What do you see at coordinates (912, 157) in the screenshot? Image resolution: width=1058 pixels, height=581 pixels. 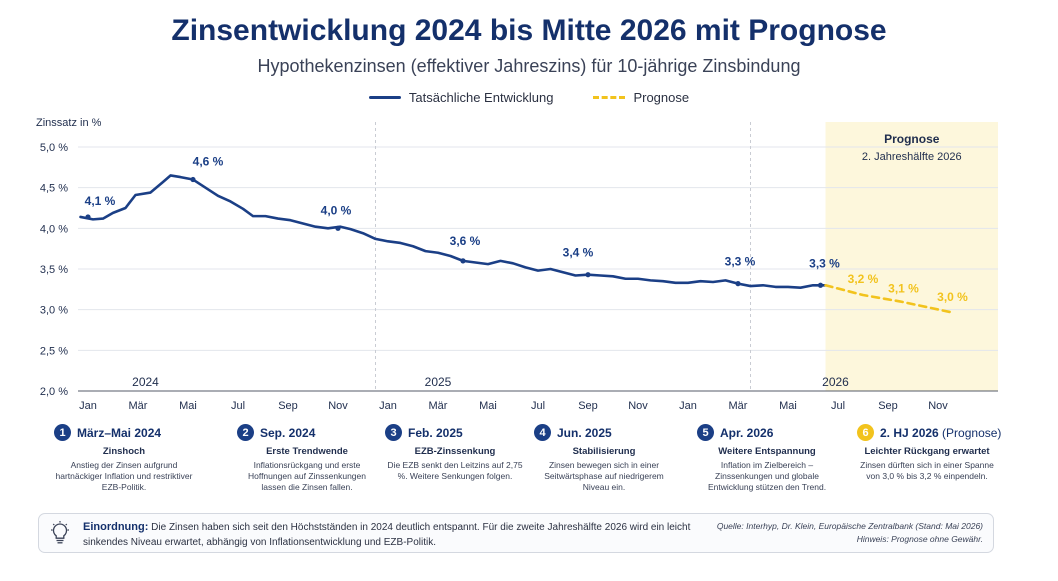 I see `forecast-band-subtitle: 2. Jahreshälfte 2026` at bounding box center [912, 157].